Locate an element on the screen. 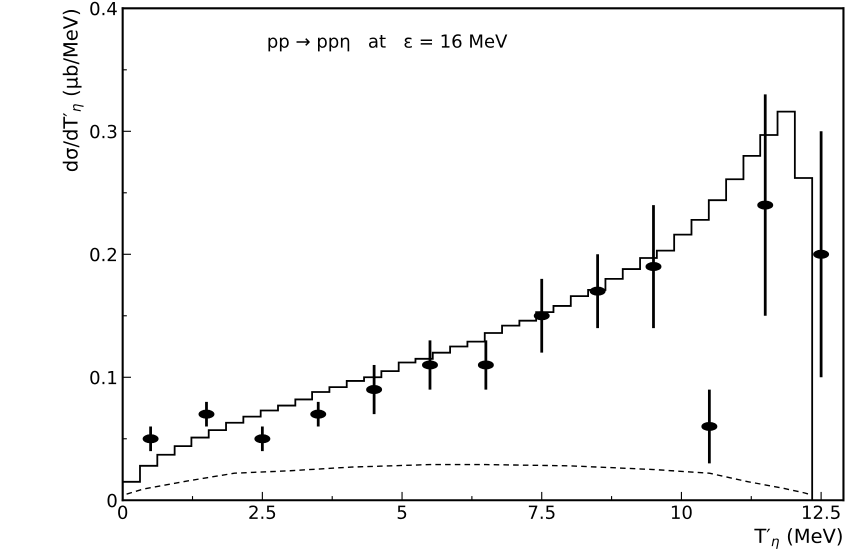 The image size is (846, 554). y-tick-label: 0 is located at coordinates (112, 501).